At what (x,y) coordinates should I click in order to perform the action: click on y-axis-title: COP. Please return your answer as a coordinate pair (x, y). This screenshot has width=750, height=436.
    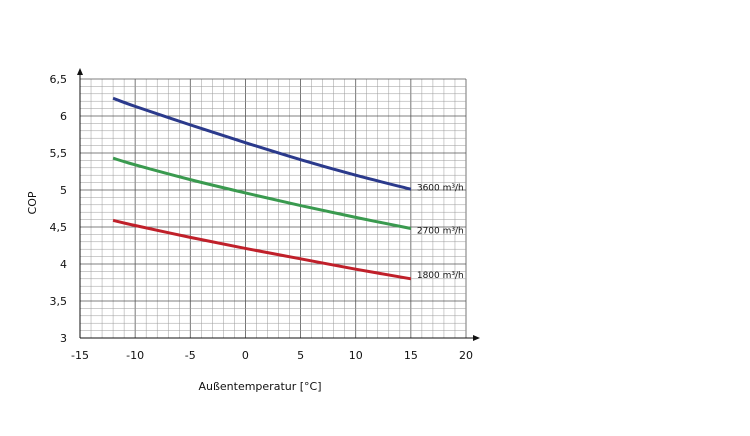
    Looking at the image, I should click on (32, 202).